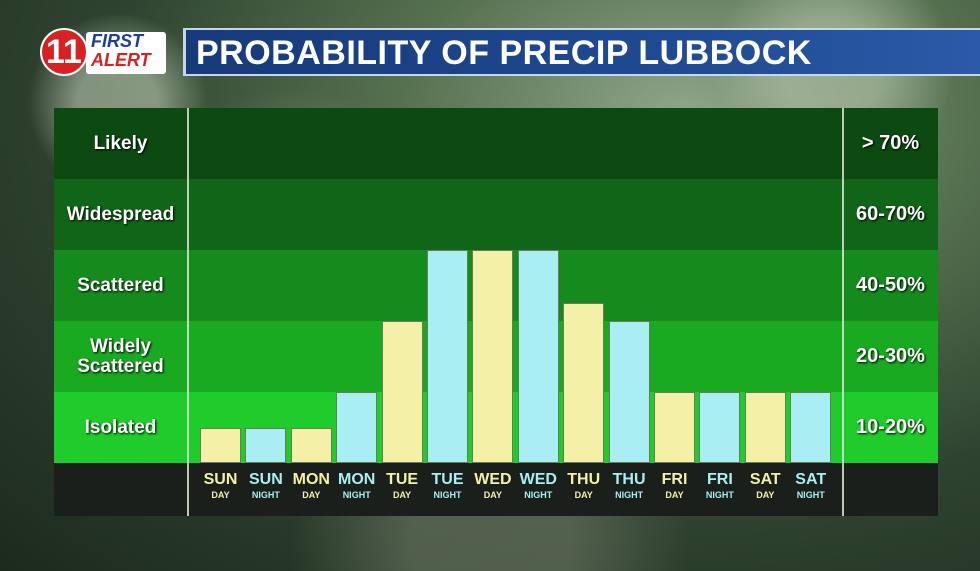 The height and width of the screenshot is (571, 980). Describe the element at coordinates (126, 53) in the screenshot. I see `first-alert-wordmark: FIRST ALERT` at that location.